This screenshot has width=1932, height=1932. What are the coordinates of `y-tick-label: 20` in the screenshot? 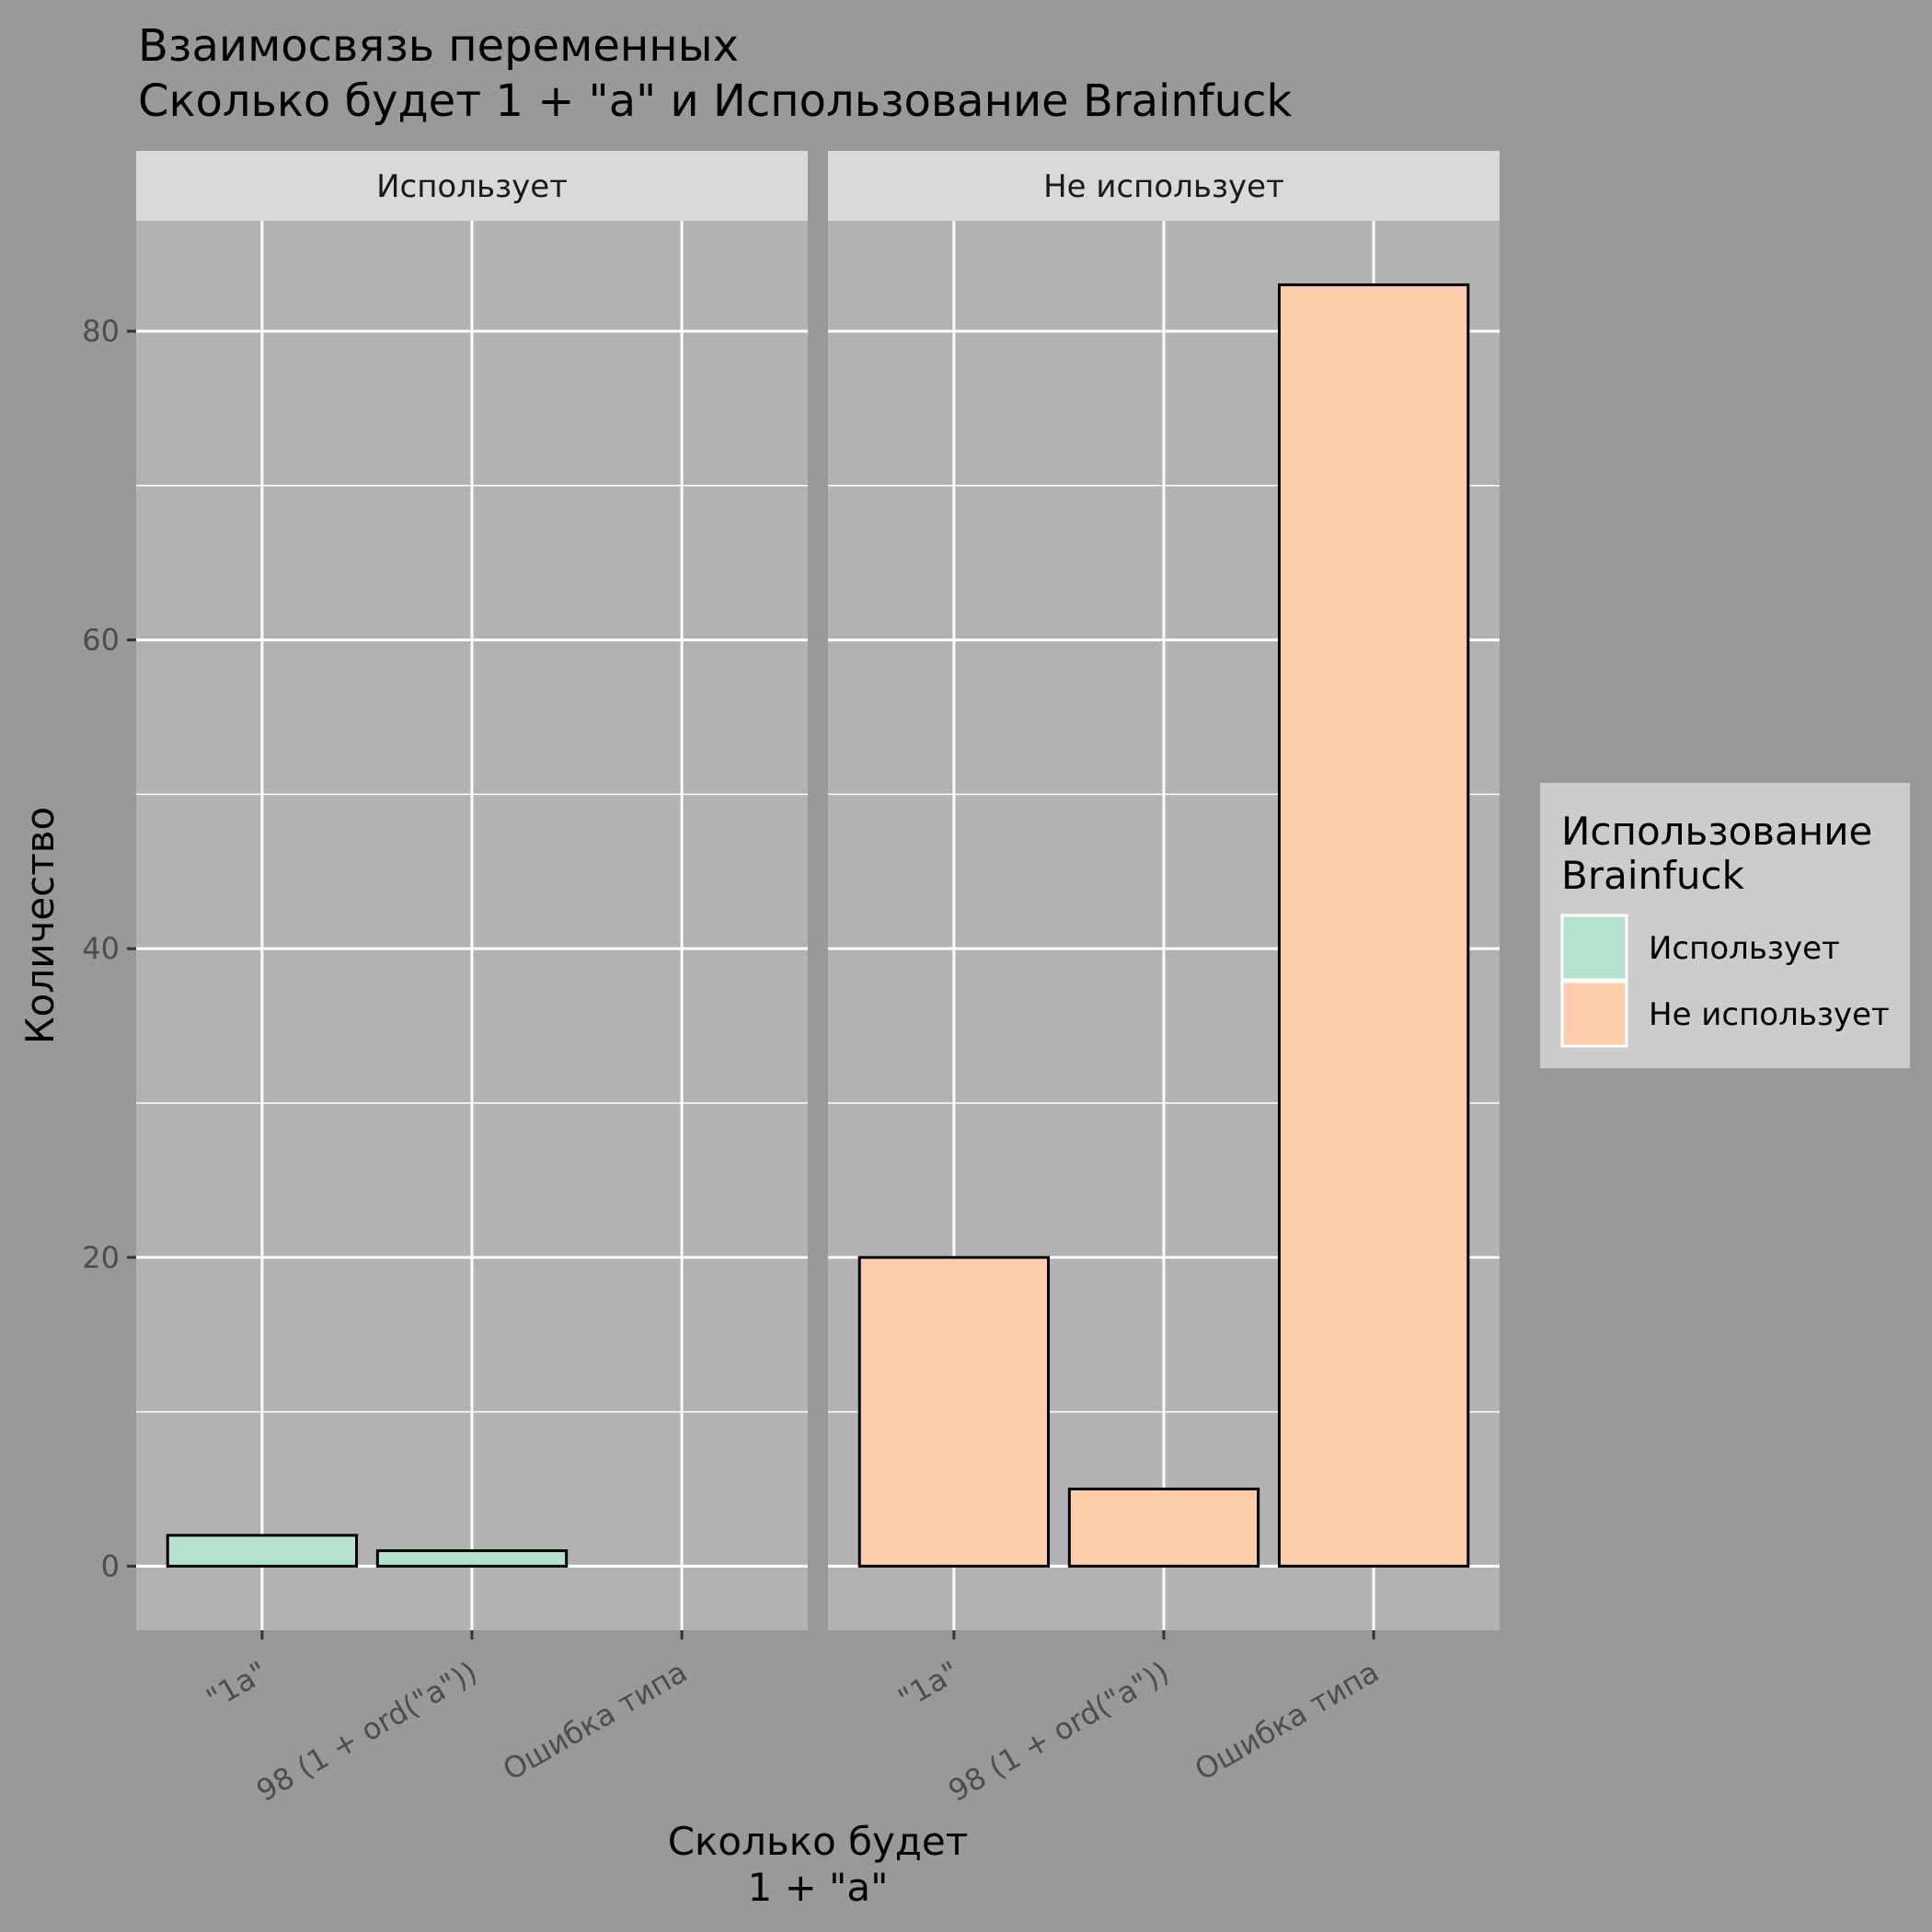 It's located at (101, 1257).